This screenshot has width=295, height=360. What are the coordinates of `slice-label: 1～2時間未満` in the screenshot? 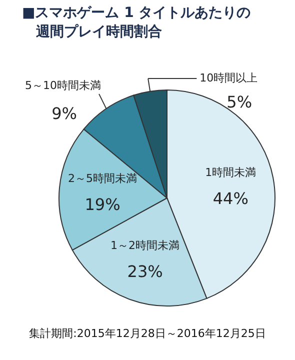 It's located at (145, 245).